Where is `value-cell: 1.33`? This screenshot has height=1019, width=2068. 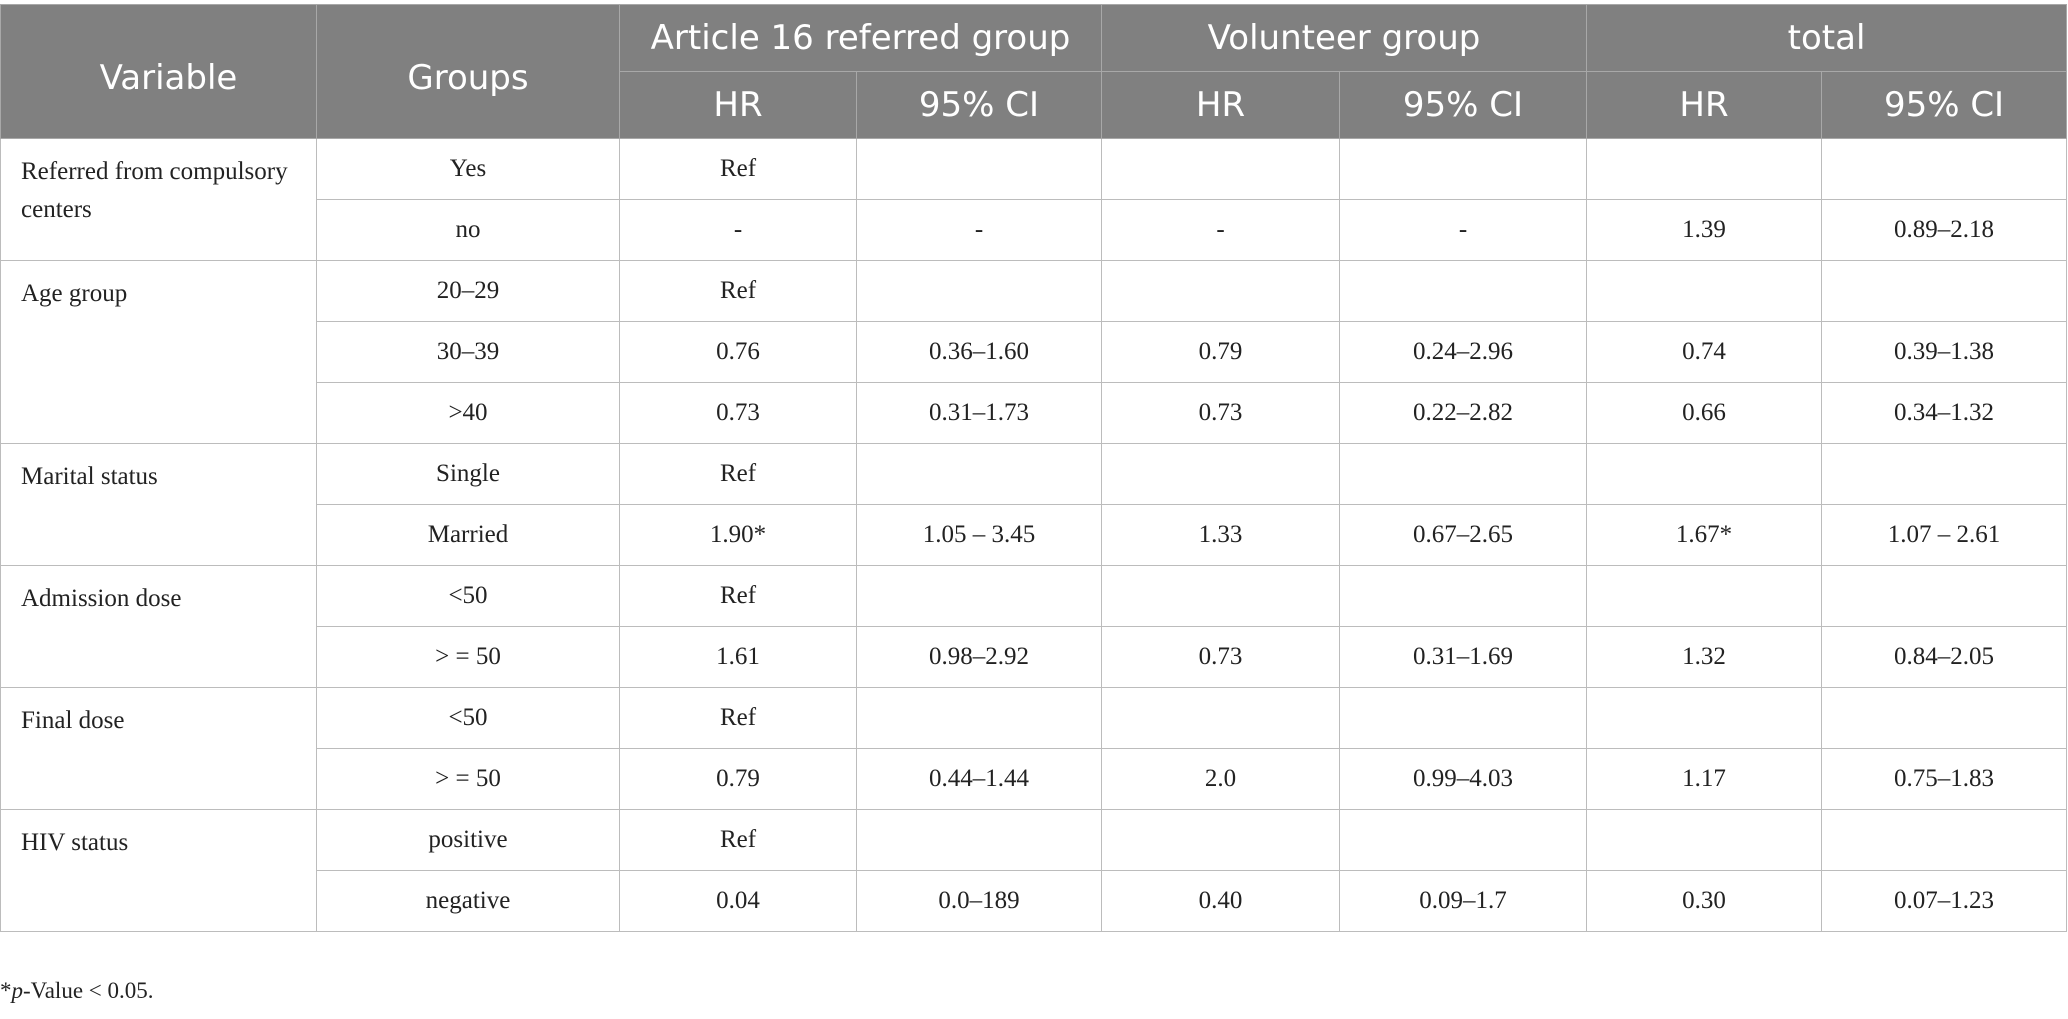
value-cell: 1.33 is located at coordinates (1220, 535).